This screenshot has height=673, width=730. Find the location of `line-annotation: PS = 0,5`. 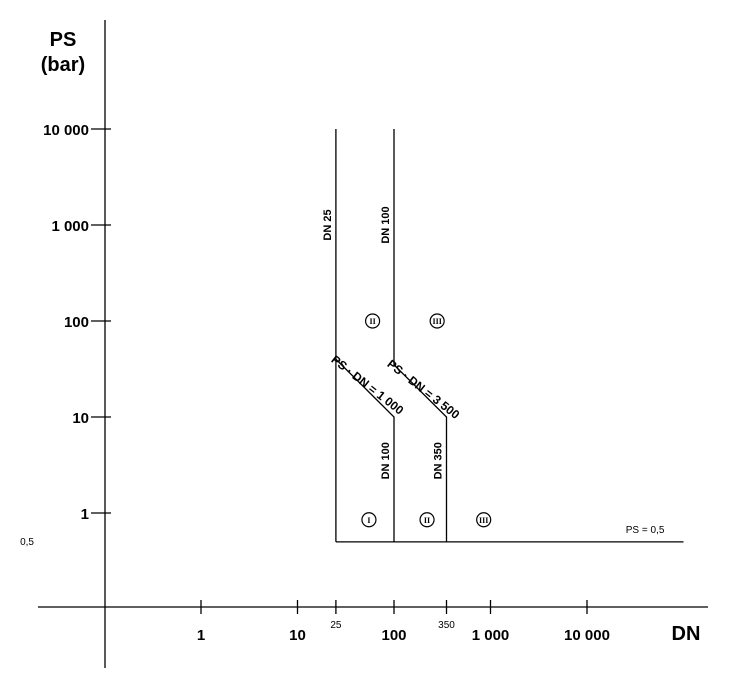

line-annotation: PS = 0,5 is located at coordinates (645, 530).